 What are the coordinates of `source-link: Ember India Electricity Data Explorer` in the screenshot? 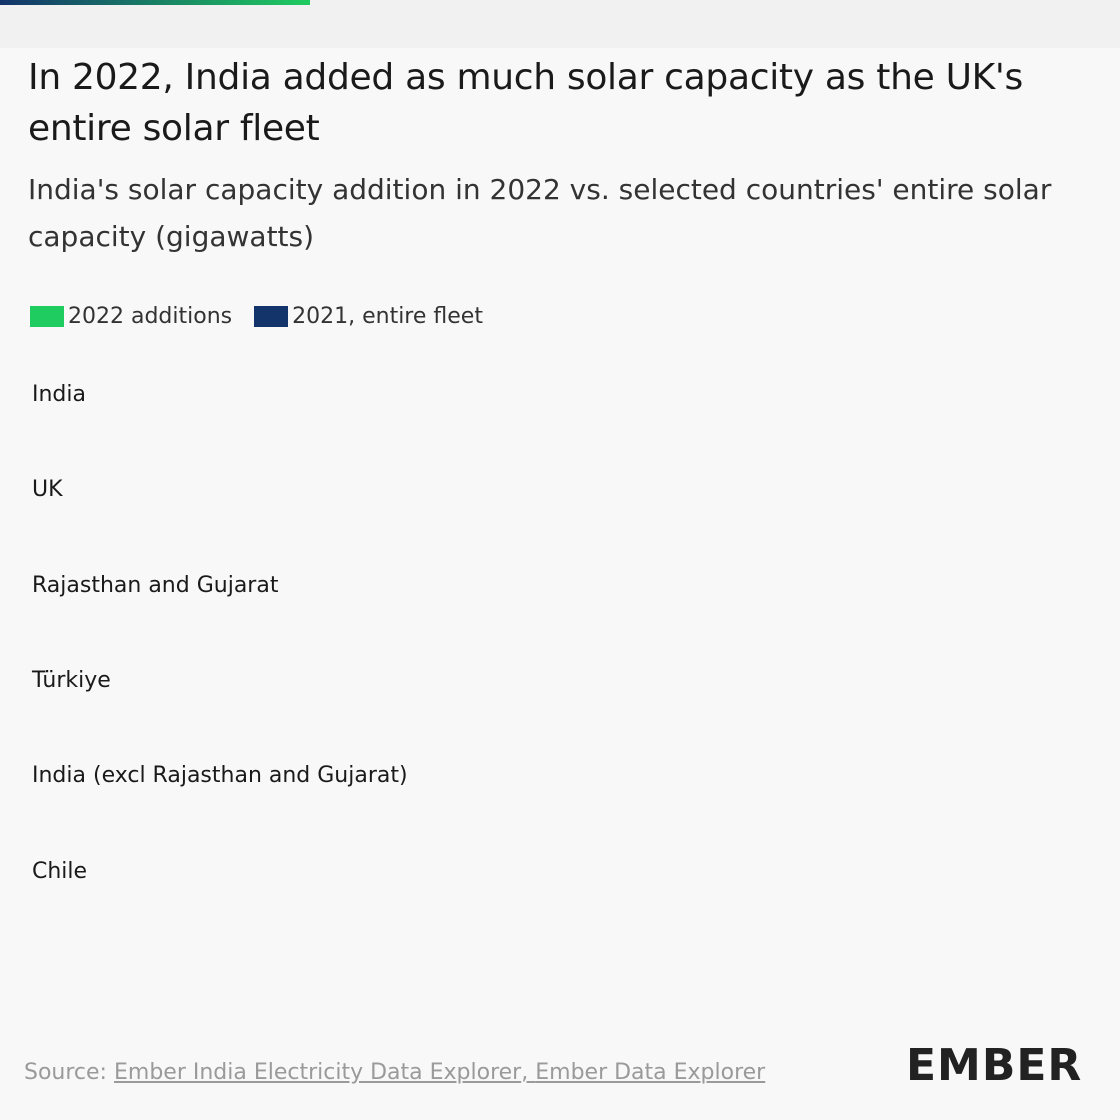 It's located at (317, 1072).